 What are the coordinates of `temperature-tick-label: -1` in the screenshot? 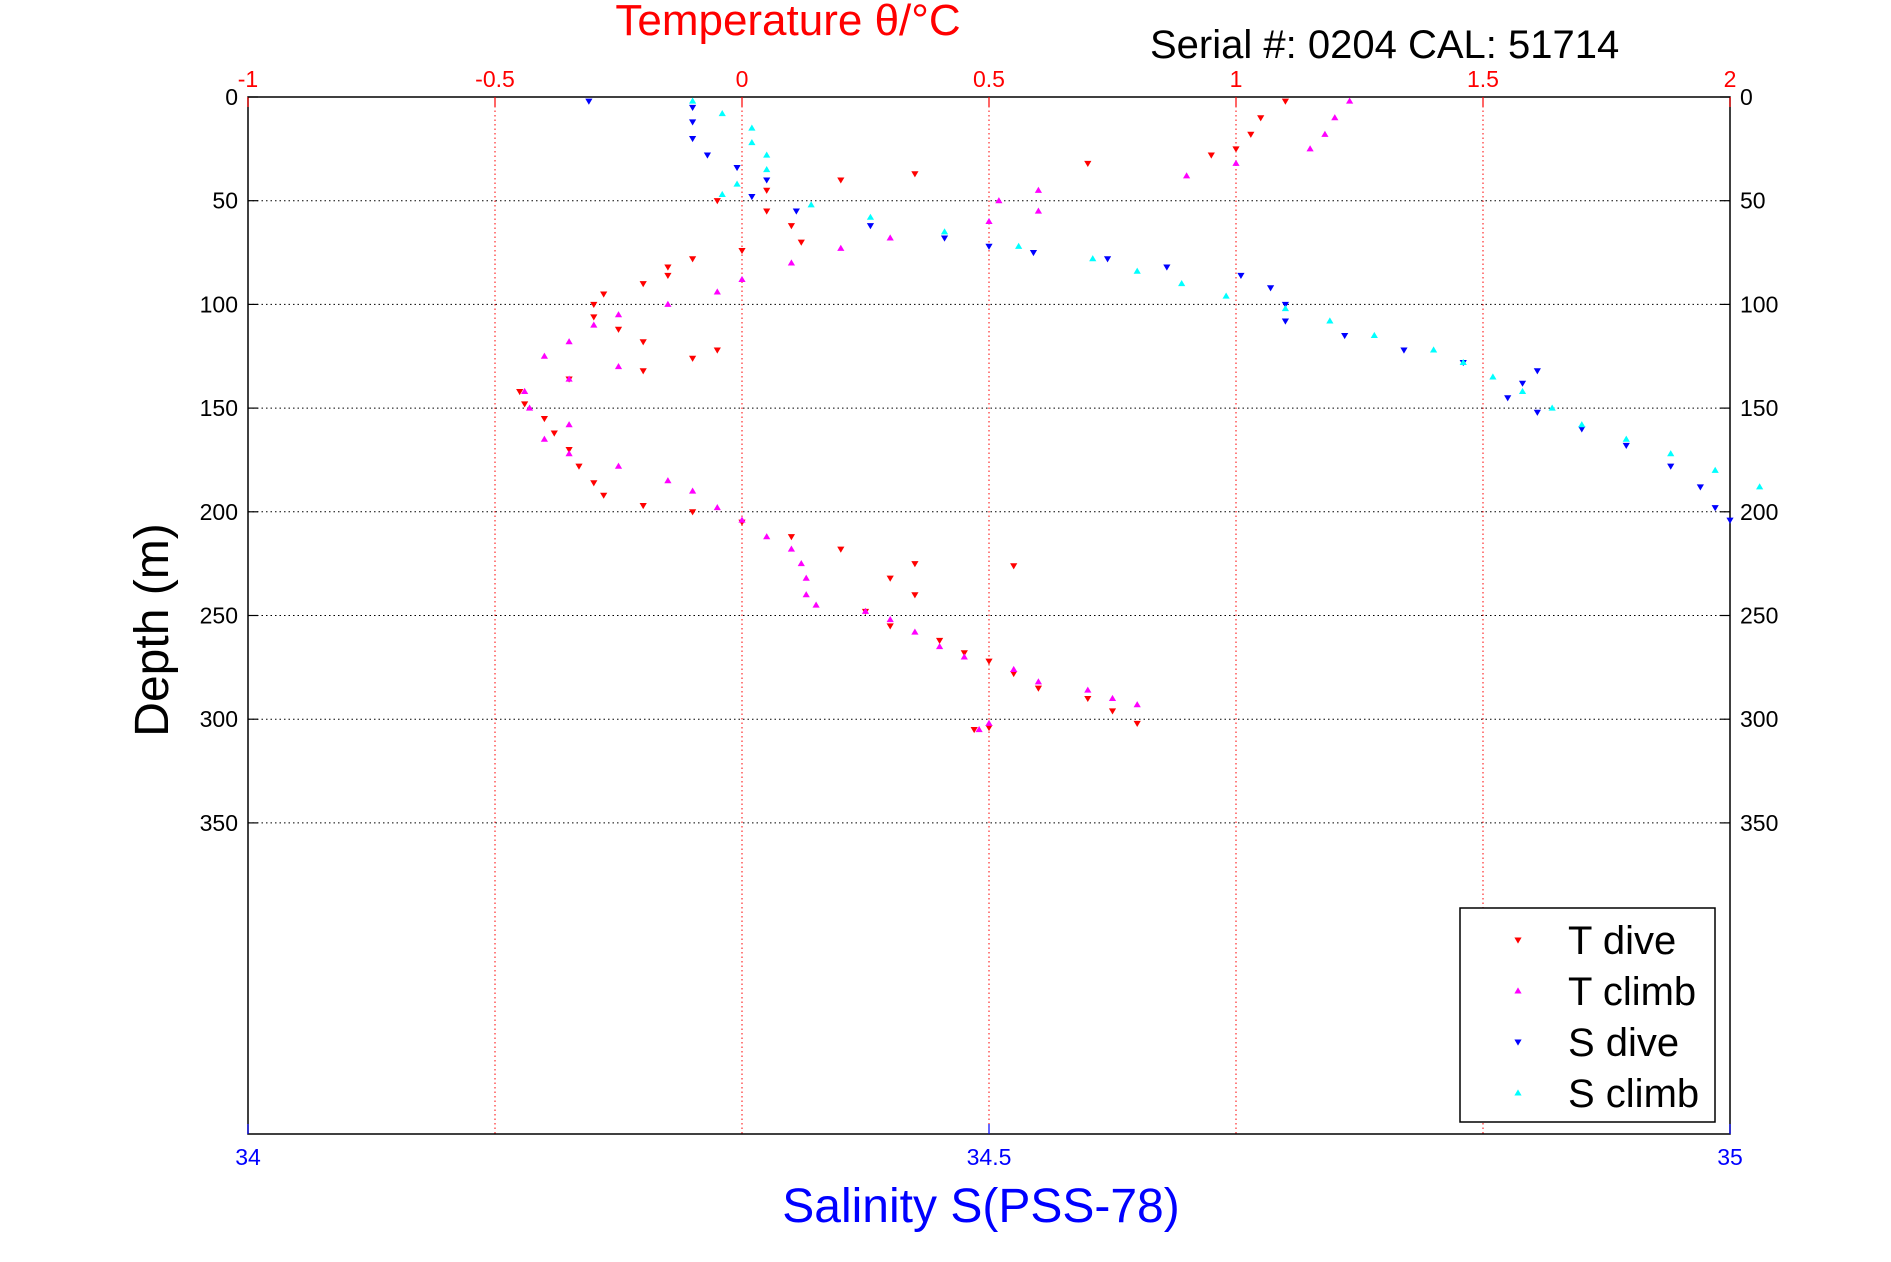 It's located at (248, 79).